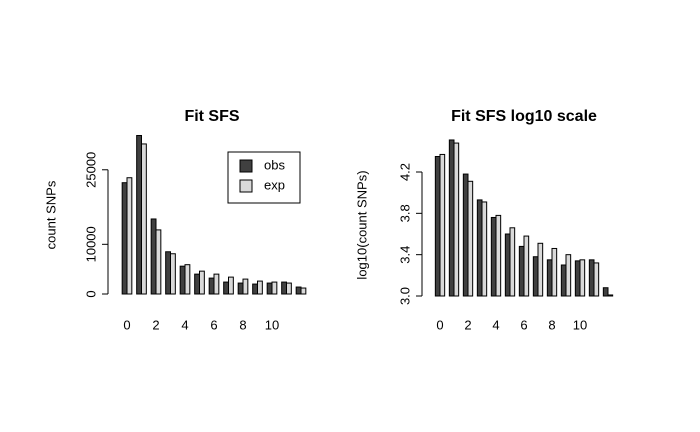 The image size is (700, 432). Describe the element at coordinates (50, 214) in the screenshot. I see `y-axis-title: count SNPs` at that location.